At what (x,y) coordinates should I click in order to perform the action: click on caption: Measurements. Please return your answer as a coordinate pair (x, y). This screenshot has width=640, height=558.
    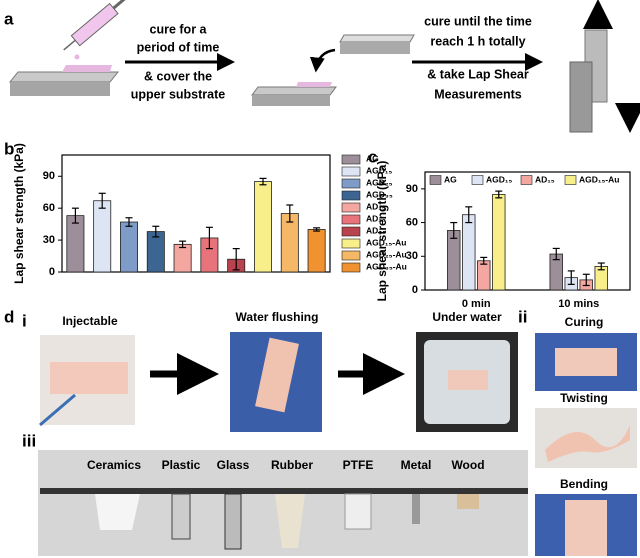
    Looking at the image, I should click on (478, 94).